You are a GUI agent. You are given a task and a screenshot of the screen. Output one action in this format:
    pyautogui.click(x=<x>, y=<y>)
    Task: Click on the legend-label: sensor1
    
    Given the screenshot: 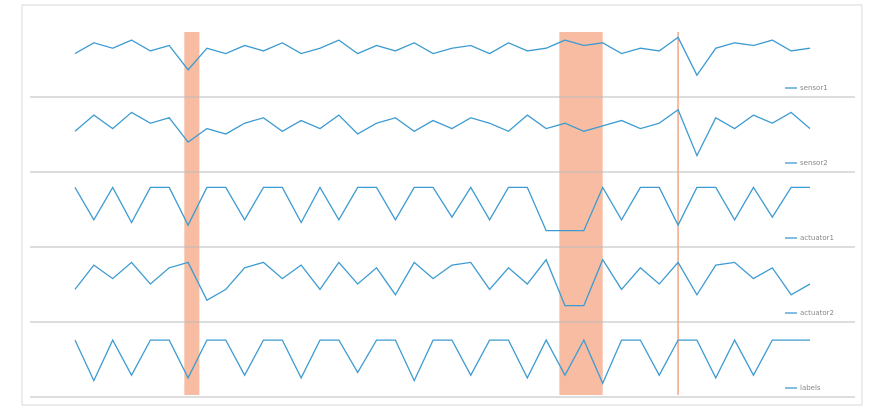 What is the action you would take?
    pyautogui.click(x=814, y=88)
    